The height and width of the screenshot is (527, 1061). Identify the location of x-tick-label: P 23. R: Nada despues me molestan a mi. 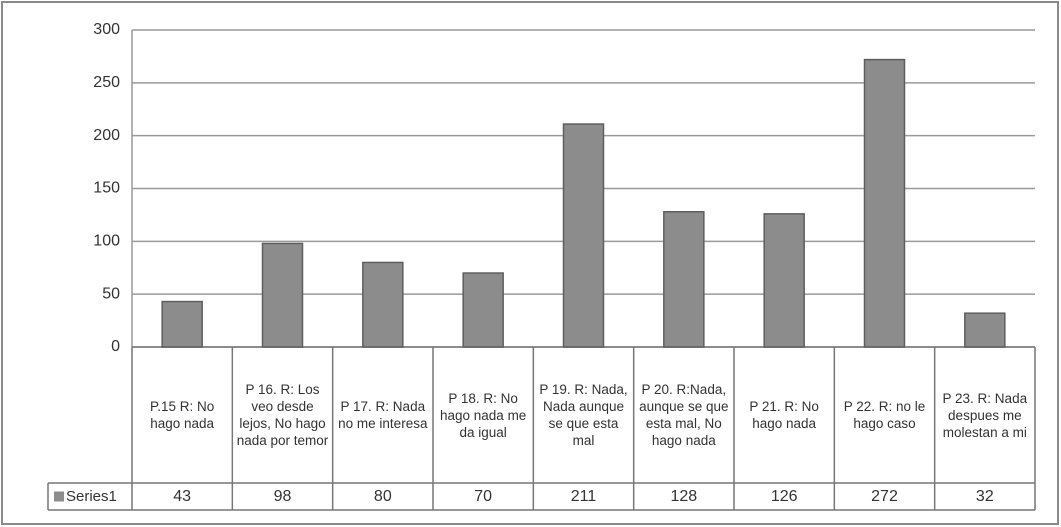
(985, 415).